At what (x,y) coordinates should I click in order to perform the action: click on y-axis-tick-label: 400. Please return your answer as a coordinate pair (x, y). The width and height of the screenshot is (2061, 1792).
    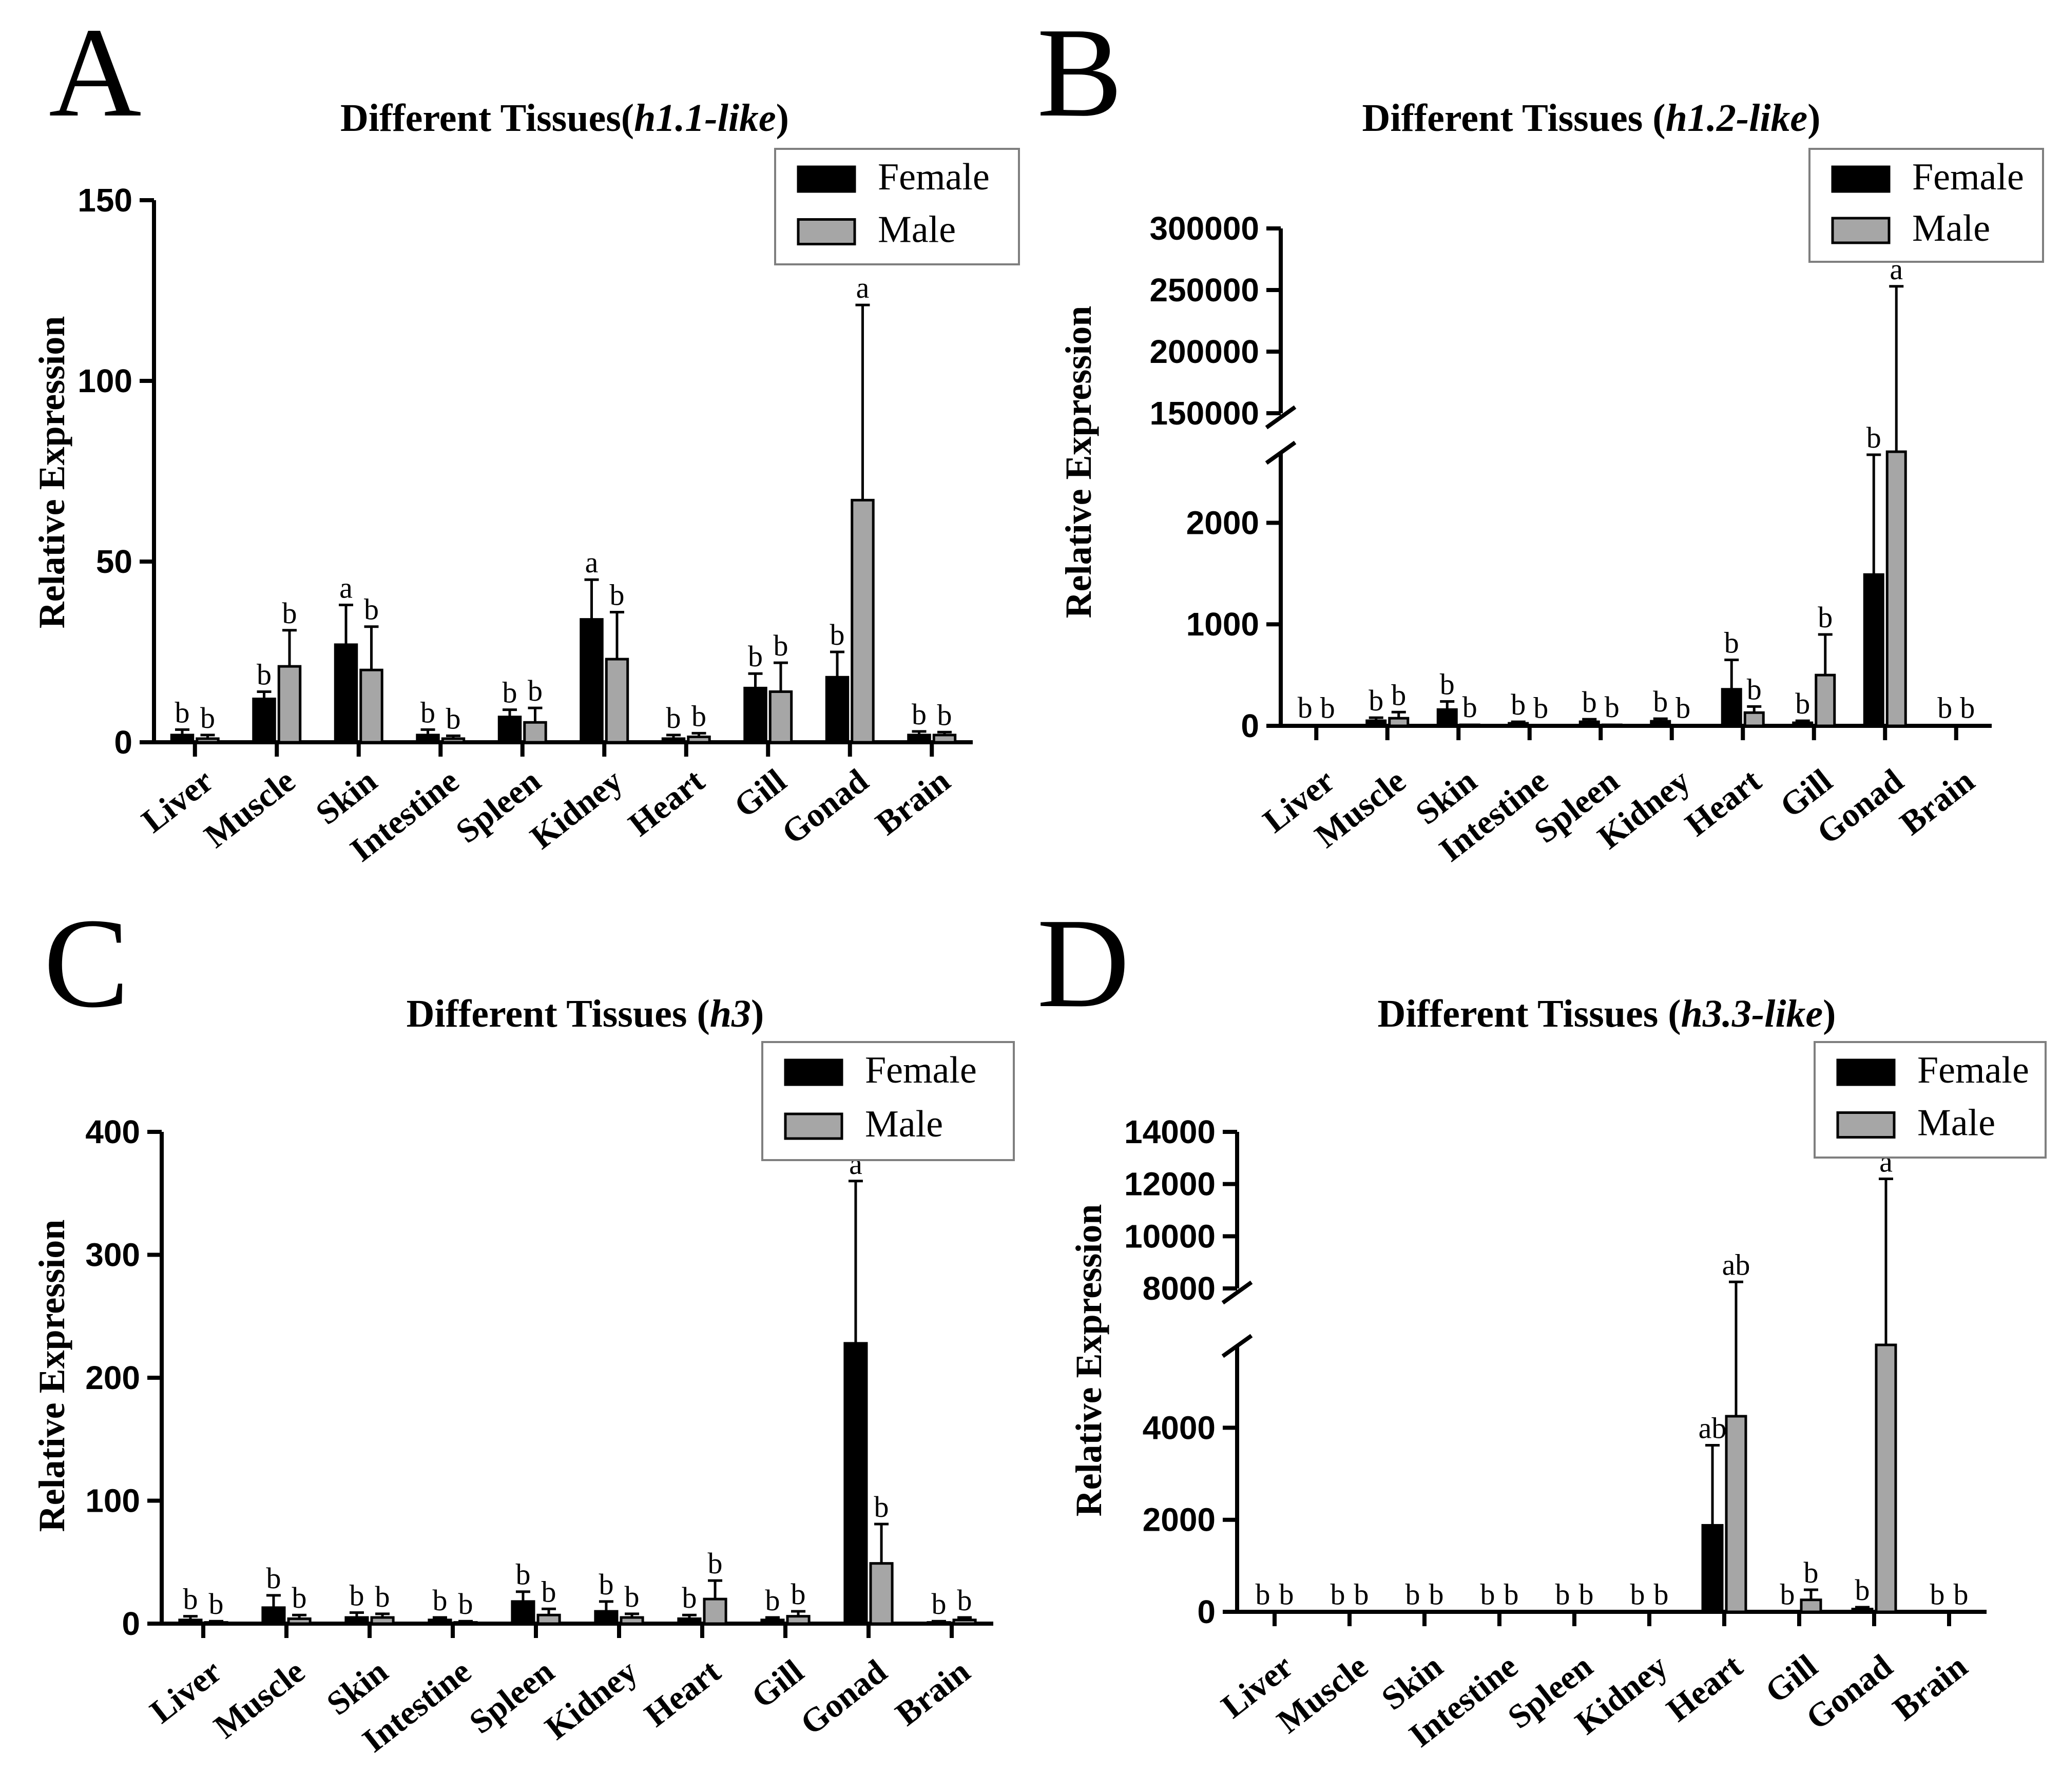
    Looking at the image, I should click on (112, 1132).